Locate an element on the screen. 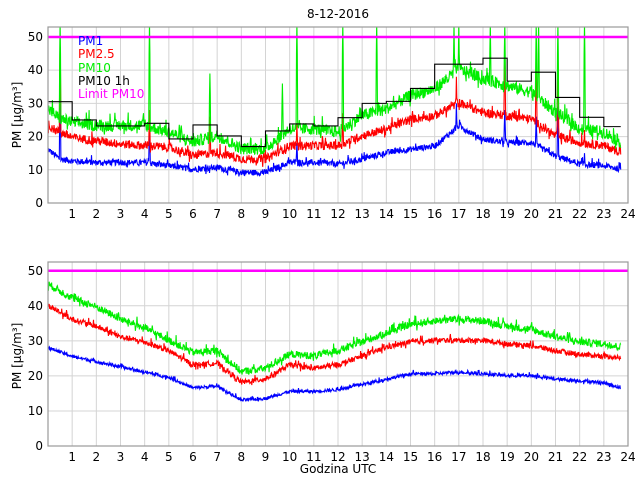 Image resolution: width=640 pixels, height=484 pixels. series-pm1-line is located at coordinates (335, 373).